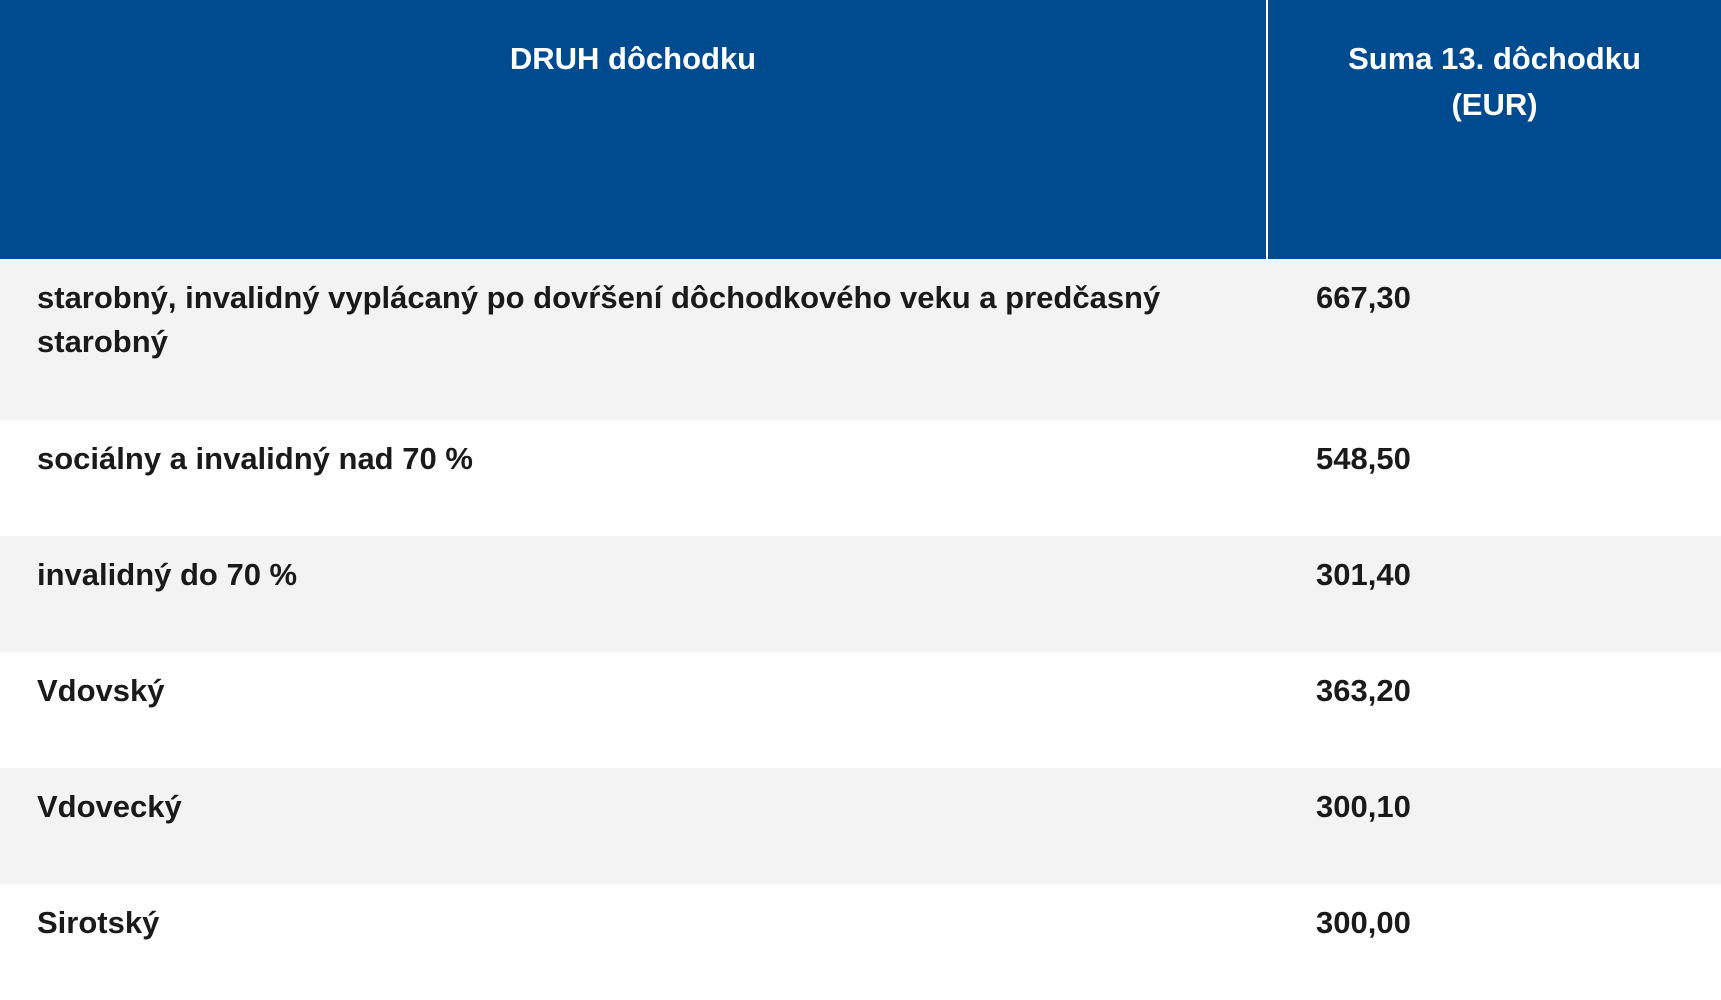  I want to click on row-pension-type: Sirotský, so click(98, 922).